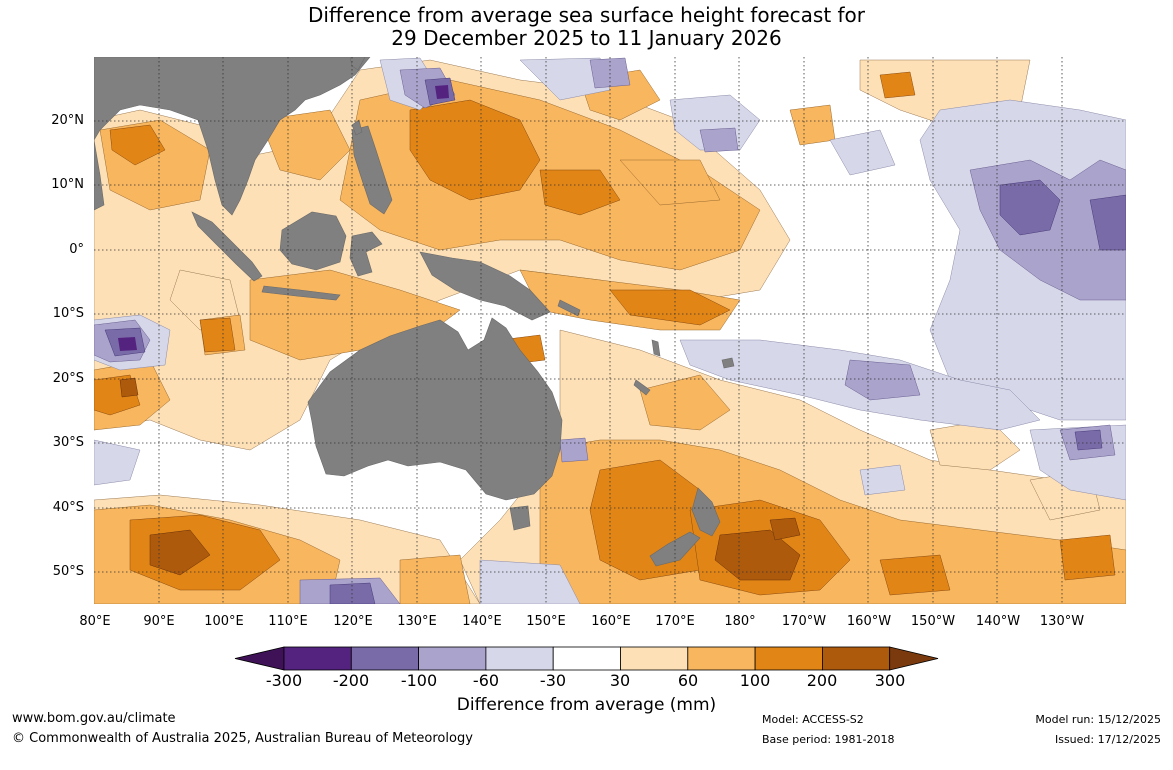  I want to click on legend-tick-200: 200, so click(822, 680).